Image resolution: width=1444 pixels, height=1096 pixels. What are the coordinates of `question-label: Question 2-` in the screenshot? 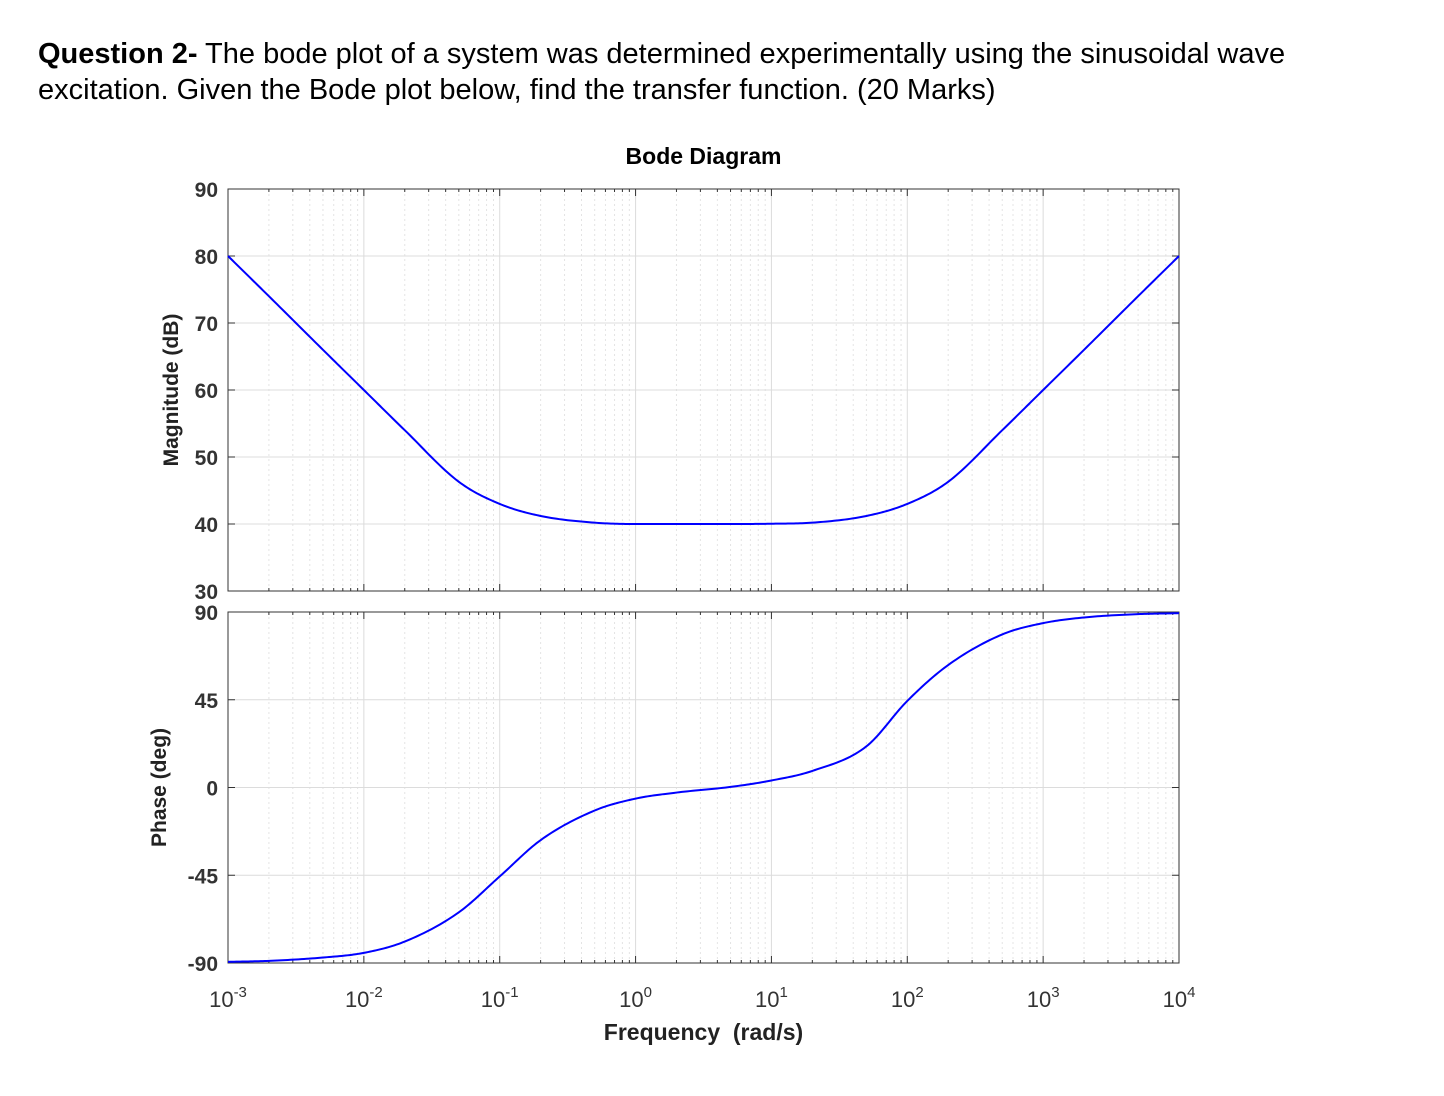 It's located at (118, 54).